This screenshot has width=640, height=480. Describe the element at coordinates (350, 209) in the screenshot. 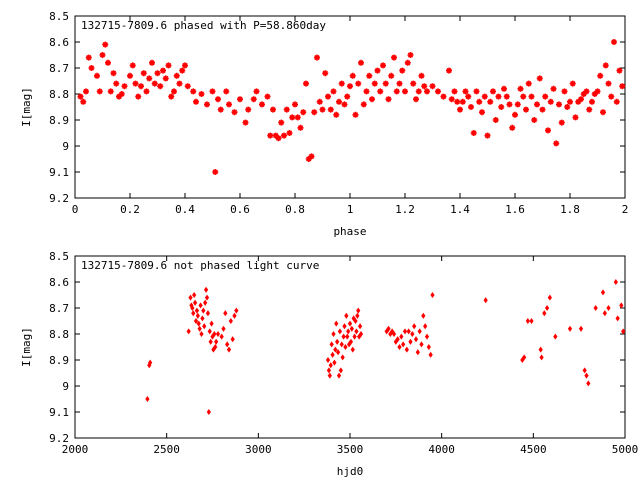

I see `phased-x-tick-label: 1` at that location.